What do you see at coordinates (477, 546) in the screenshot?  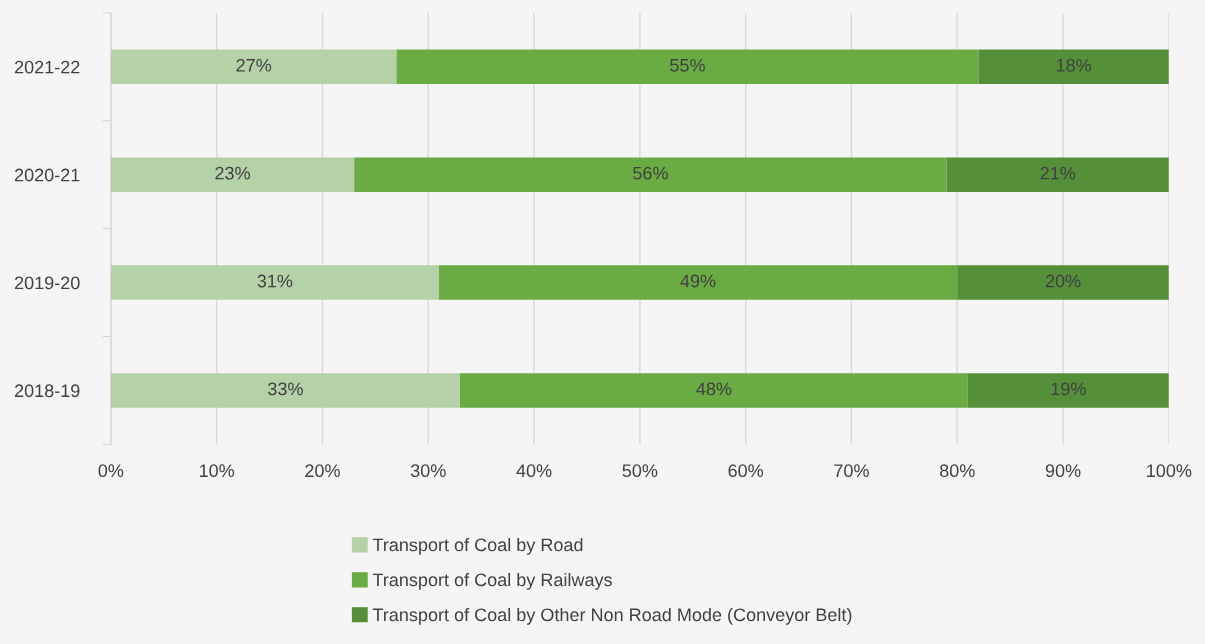 I see `legend-label: Transport of Coal by Road` at bounding box center [477, 546].